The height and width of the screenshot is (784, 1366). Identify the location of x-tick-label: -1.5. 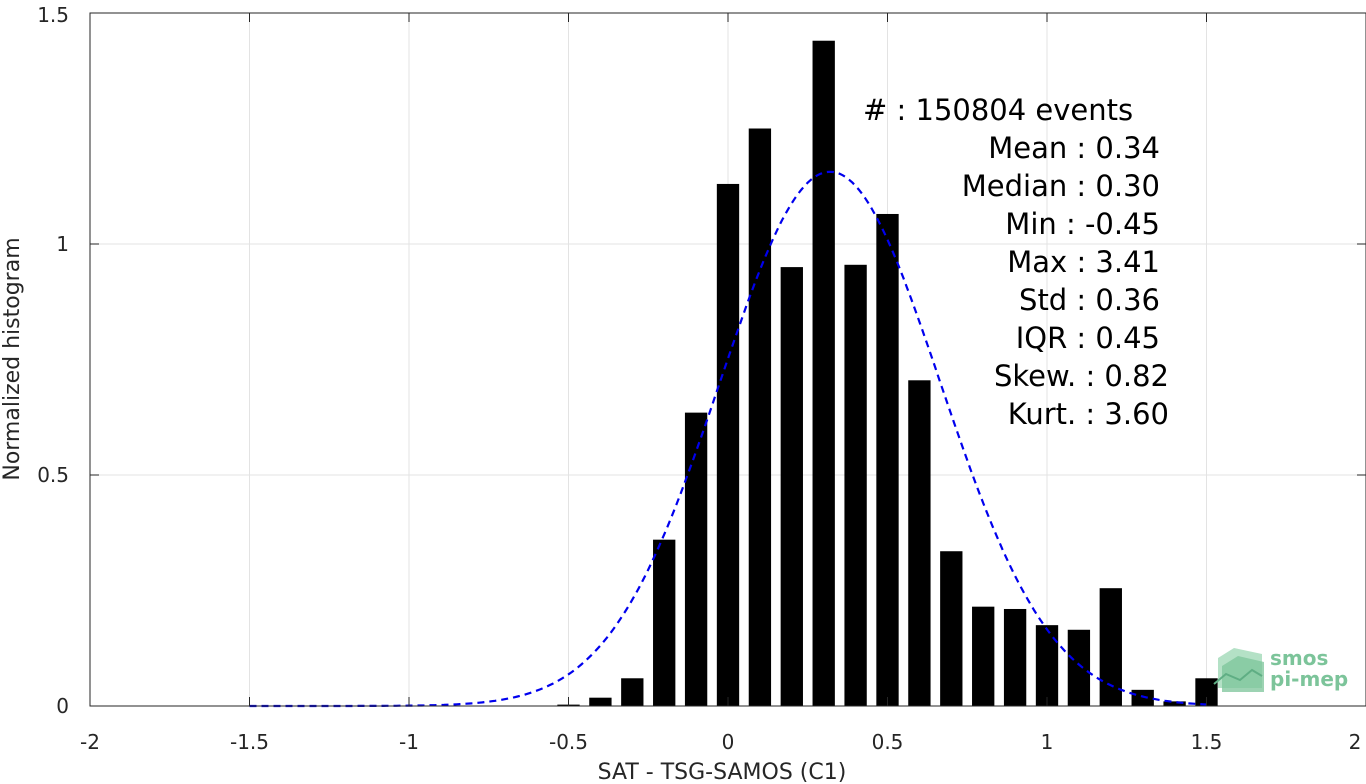
(249, 742).